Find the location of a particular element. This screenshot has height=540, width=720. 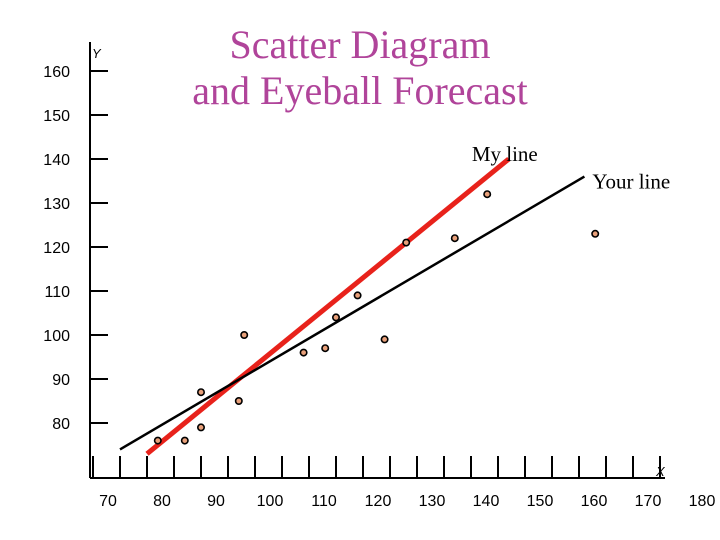

chart-title: Scatter Diagram and Eyeball Forecast is located at coordinates (360, 68).